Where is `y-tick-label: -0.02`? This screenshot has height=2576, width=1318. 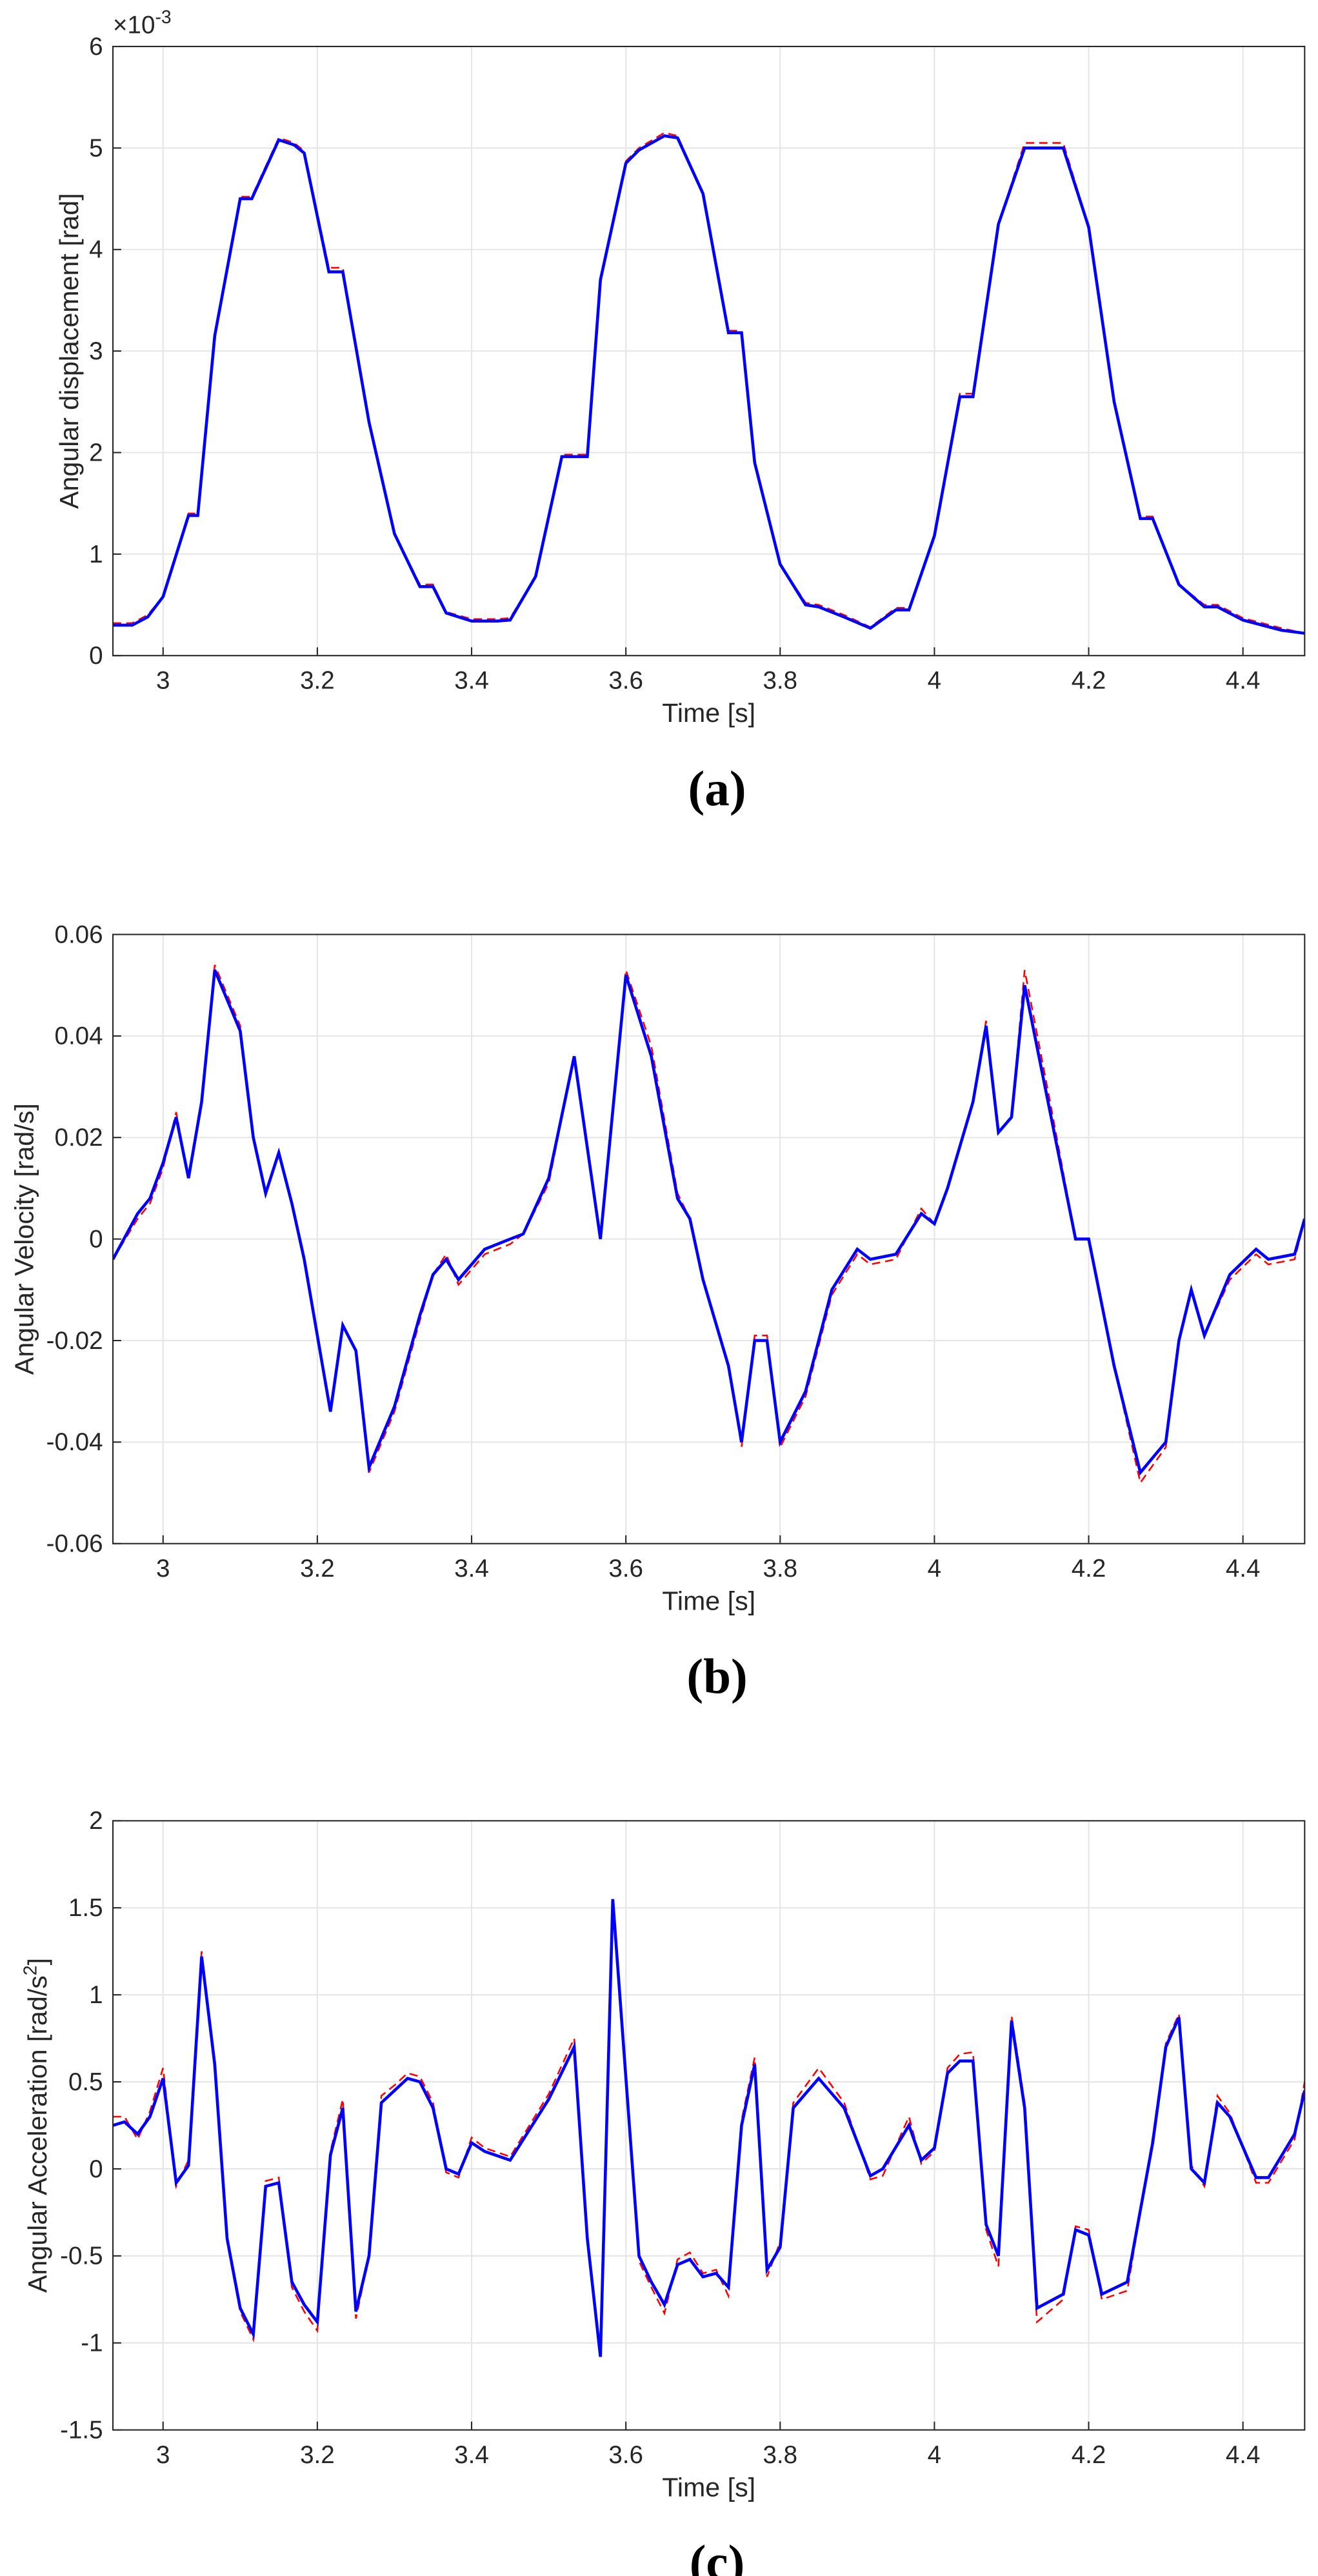
y-tick-label: -0.02 is located at coordinates (74, 1341).